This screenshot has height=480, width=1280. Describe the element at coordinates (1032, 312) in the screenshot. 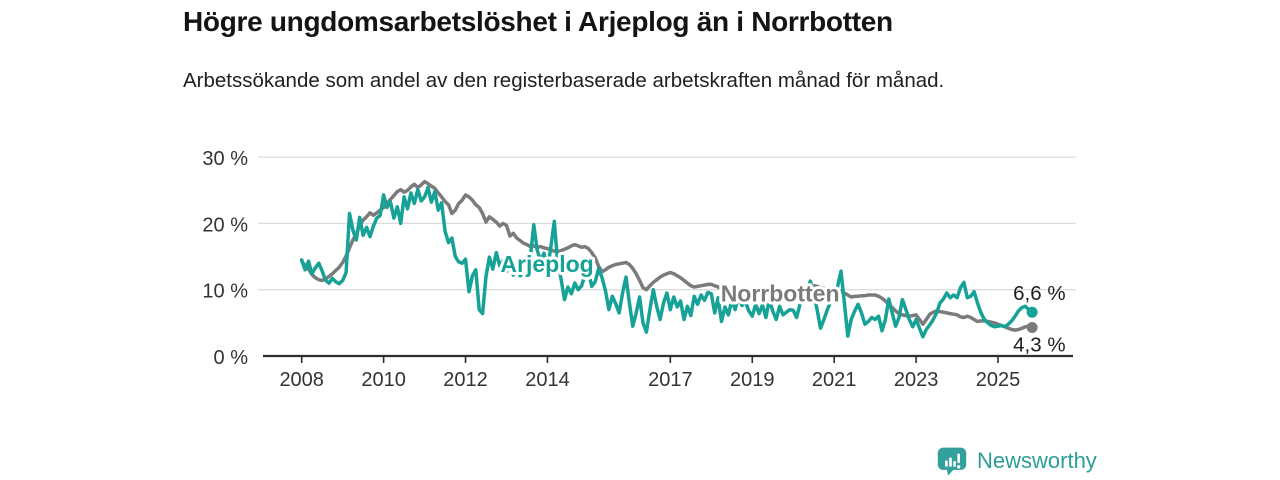

I see `arjeplog-end-dot` at that location.